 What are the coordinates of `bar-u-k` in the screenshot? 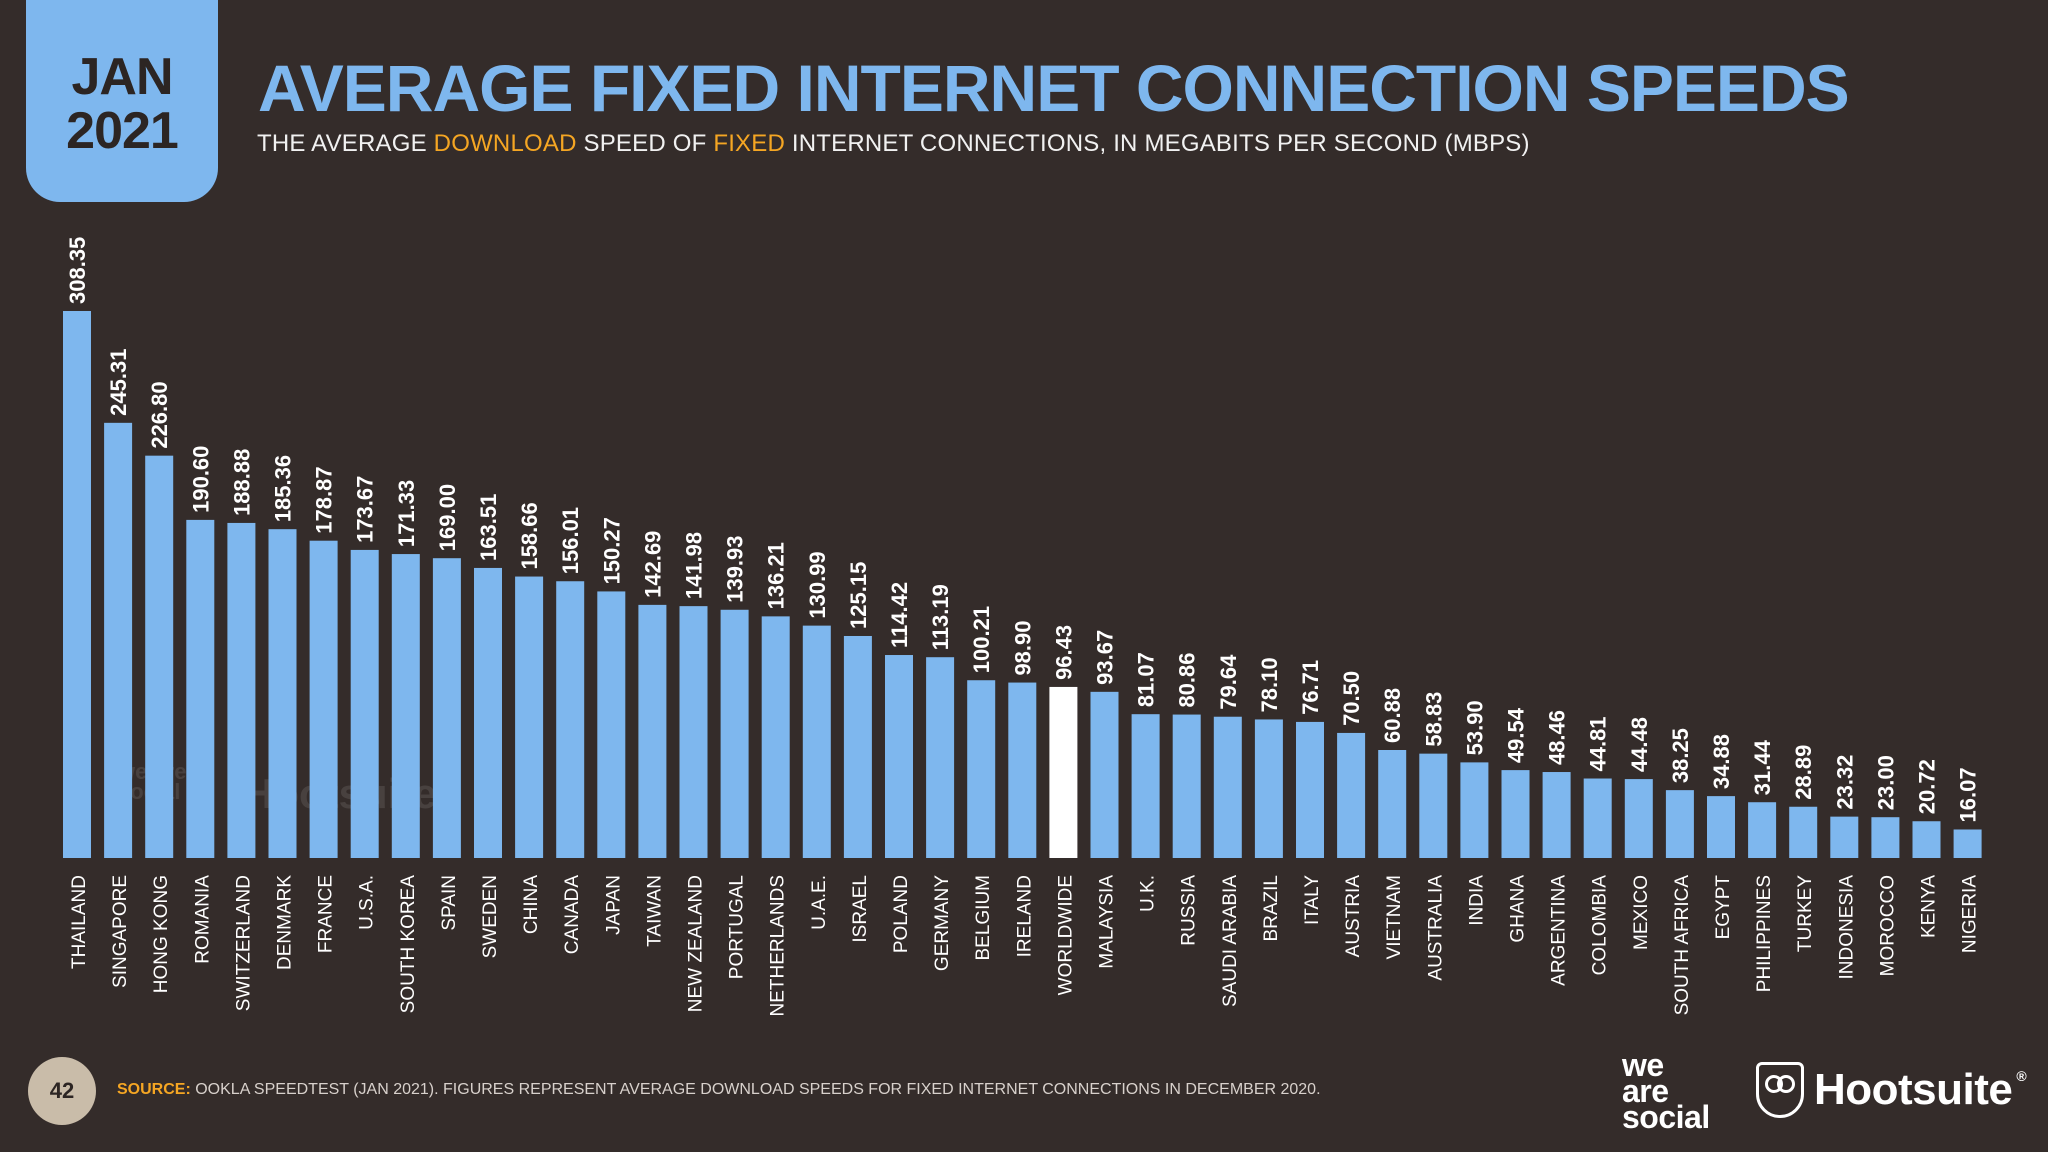 It's located at (1145, 786).